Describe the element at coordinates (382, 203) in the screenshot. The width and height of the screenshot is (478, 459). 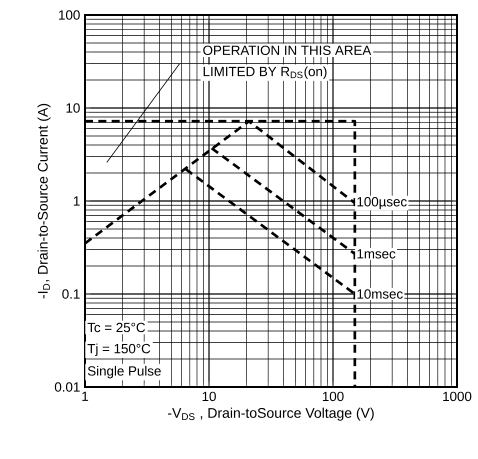
I see `series-label: 100µsec` at that location.